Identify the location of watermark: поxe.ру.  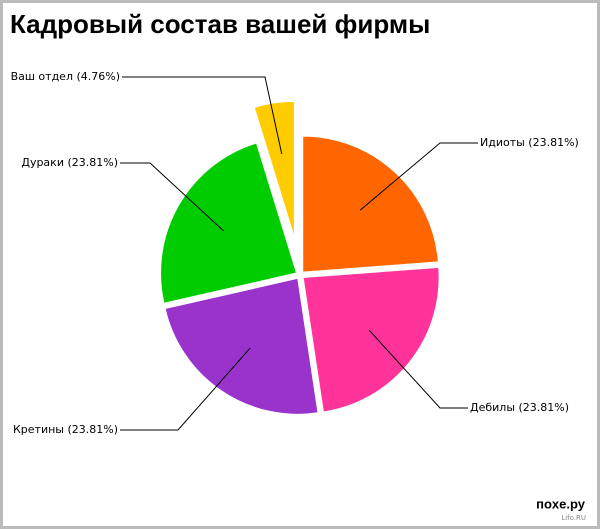
(561, 503).